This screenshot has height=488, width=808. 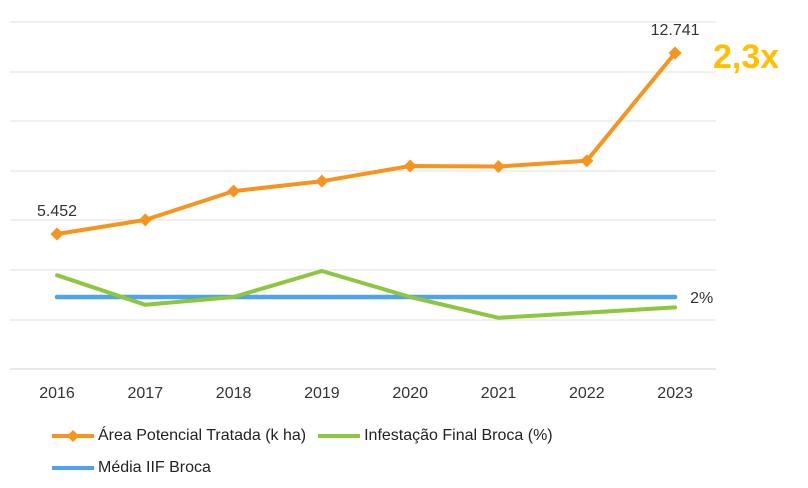 I want to click on x-tick-label: 2021, so click(x=499, y=393).